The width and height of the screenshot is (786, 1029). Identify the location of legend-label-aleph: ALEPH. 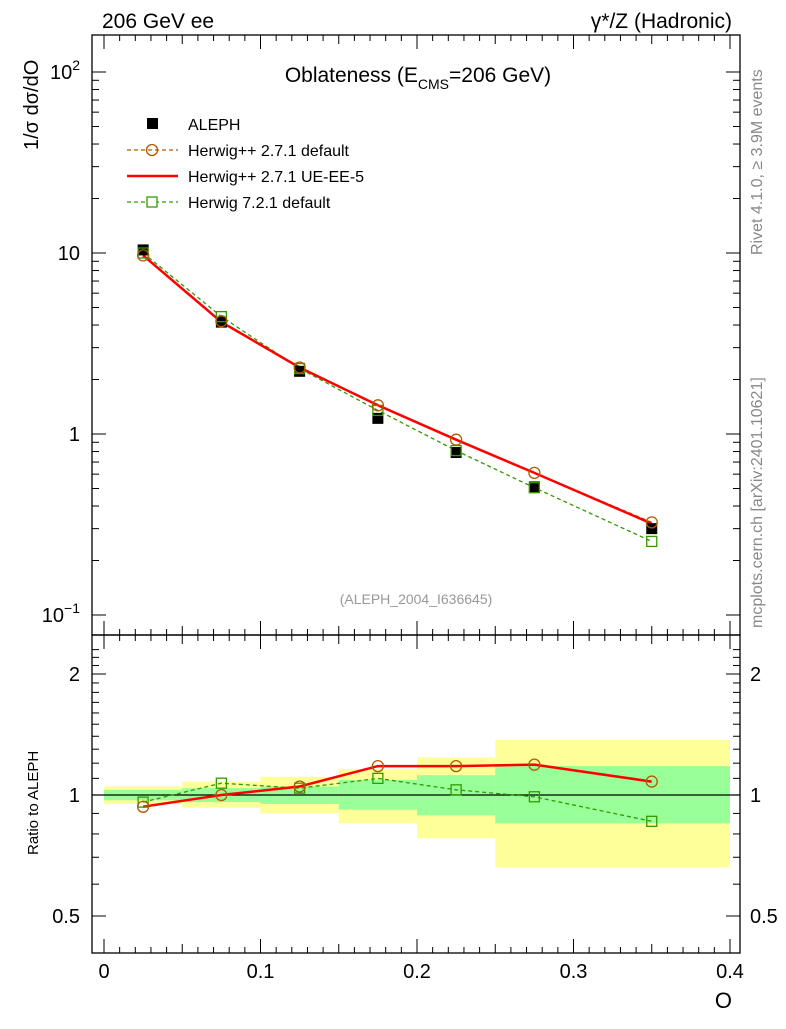
(214, 125).